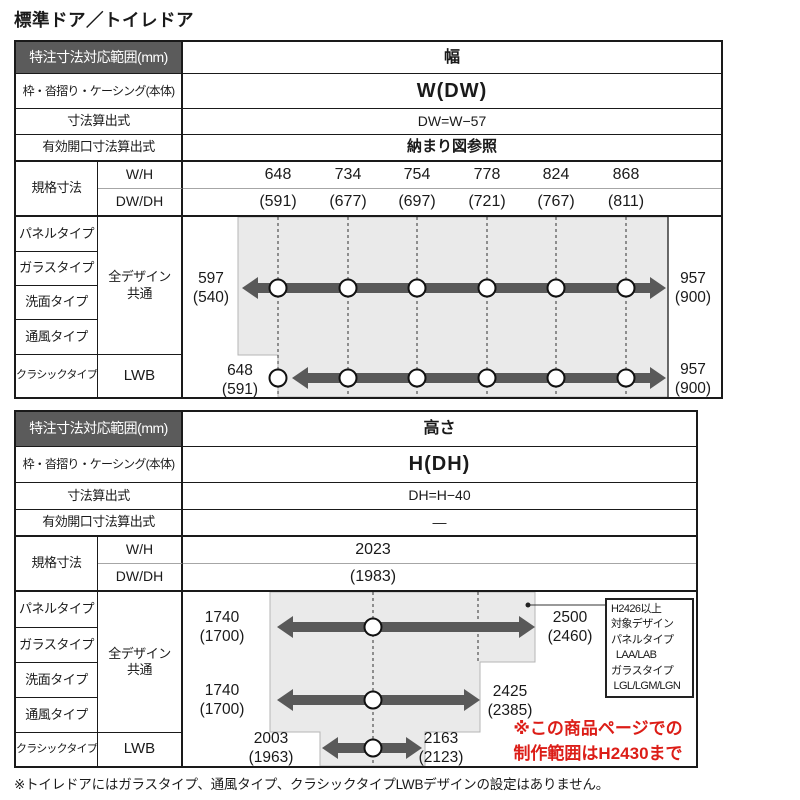  I want to click on size-value: 2023, so click(373, 549).